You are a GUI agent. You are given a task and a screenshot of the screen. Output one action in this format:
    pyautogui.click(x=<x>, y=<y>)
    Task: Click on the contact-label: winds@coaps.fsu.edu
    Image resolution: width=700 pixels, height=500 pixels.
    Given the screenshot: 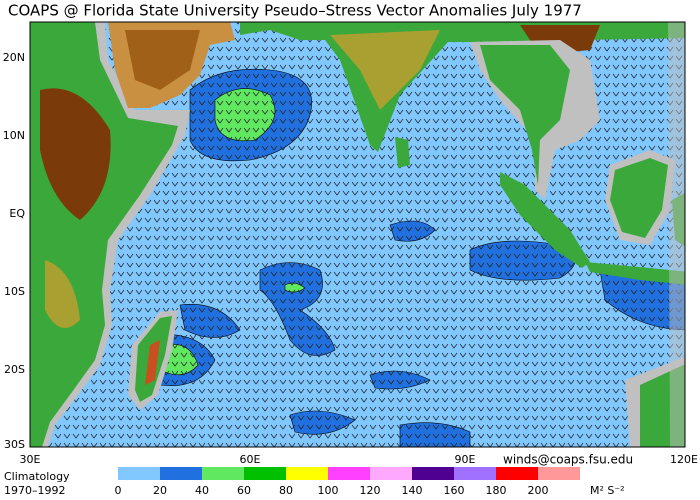 What is the action you would take?
    pyautogui.click(x=568, y=460)
    